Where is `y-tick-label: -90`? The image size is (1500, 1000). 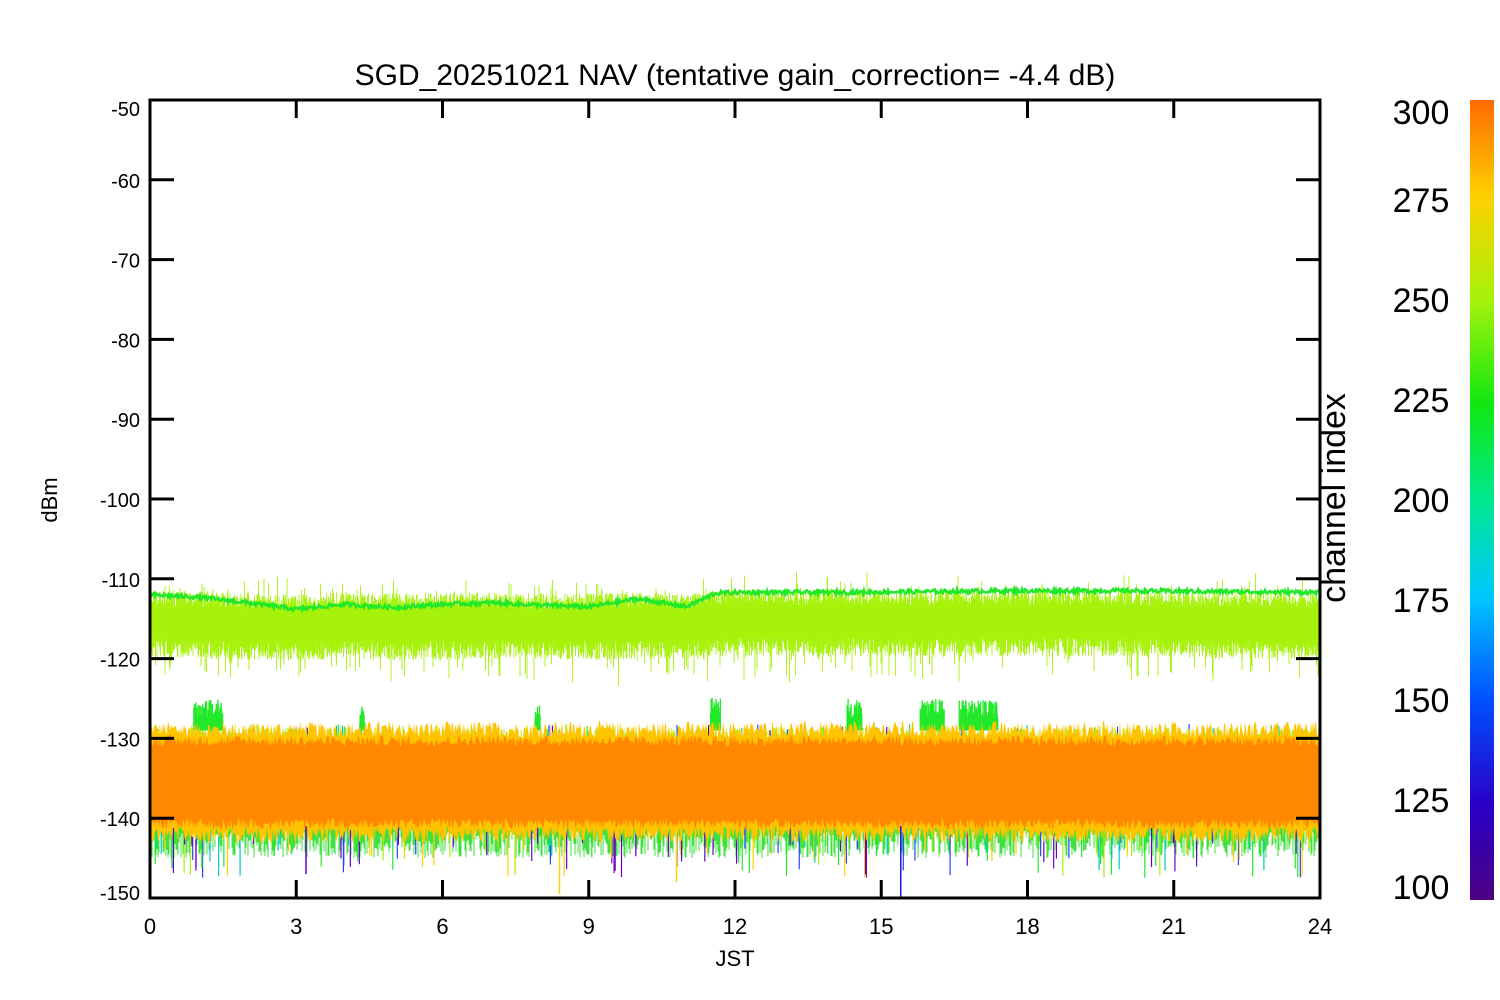 y-tick-label: -90 is located at coordinates (125, 421).